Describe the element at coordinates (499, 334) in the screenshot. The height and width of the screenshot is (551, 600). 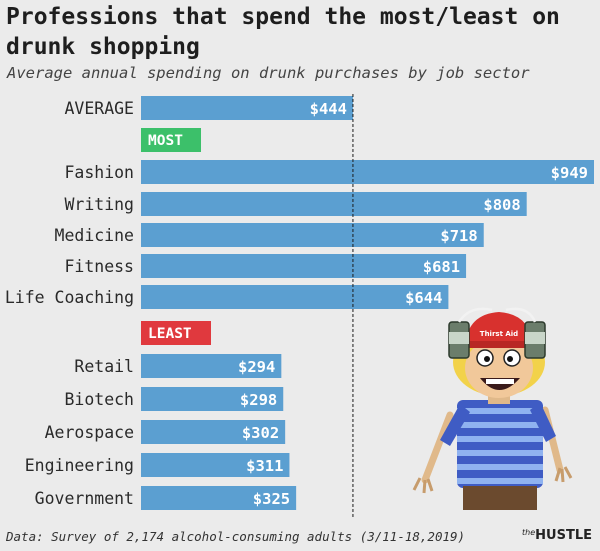
I see `helmet-text: Thirst Aid` at that location.